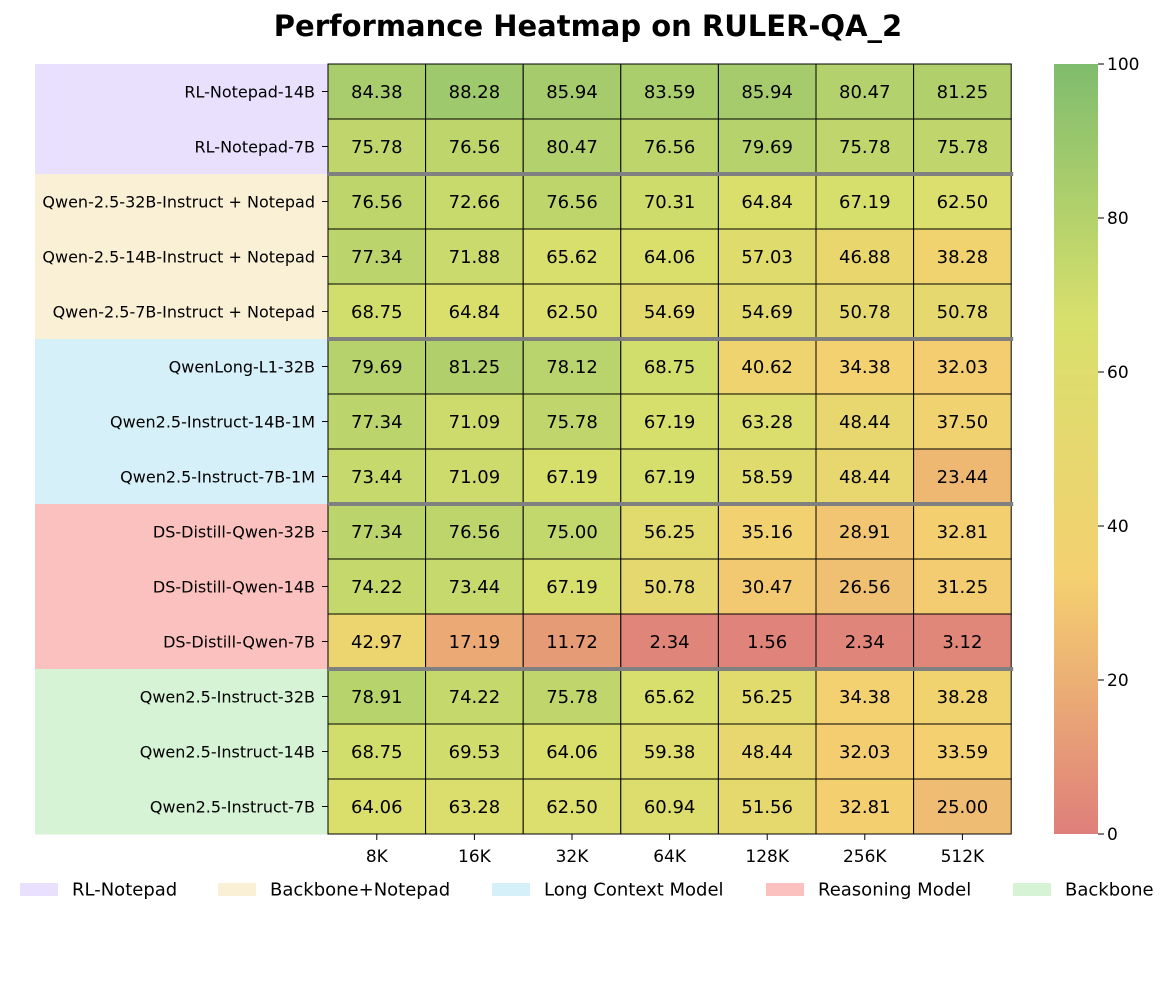 This screenshot has width=1176, height=981. I want to click on cell-value-label: 75.00, so click(572, 532).